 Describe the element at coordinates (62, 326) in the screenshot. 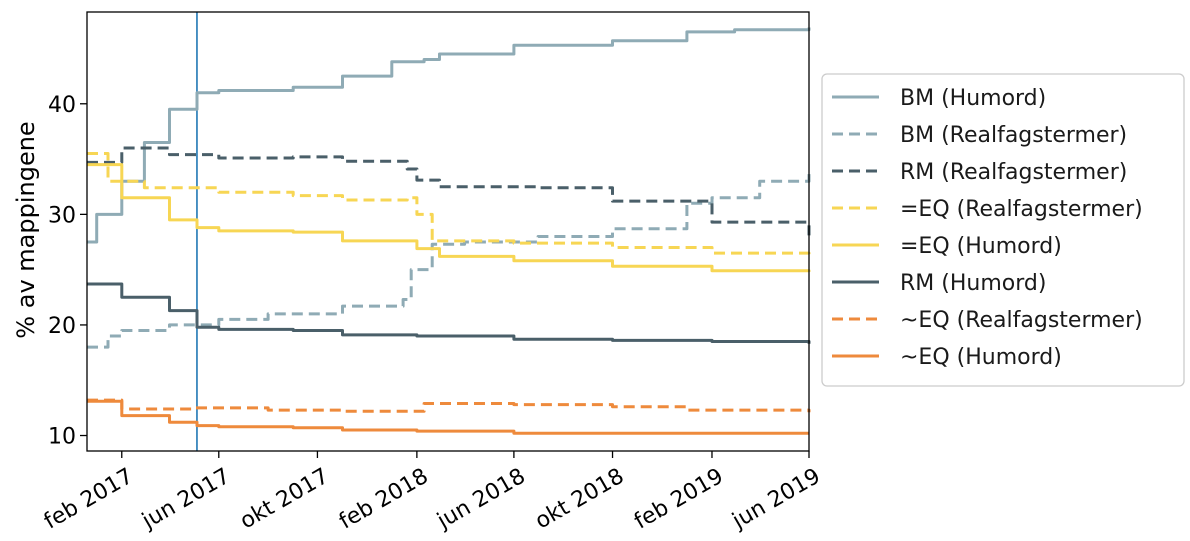

I see `y-tick-label: 20` at that location.